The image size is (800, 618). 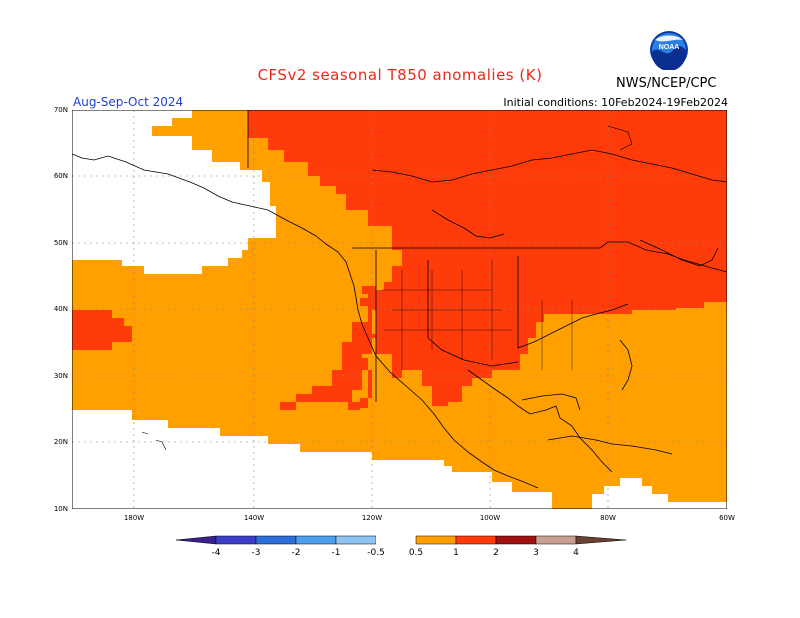 What do you see at coordinates (376, 553) in the screenshot?
I see `colorbar-label: -0.5` at bounding box center [376, 553].